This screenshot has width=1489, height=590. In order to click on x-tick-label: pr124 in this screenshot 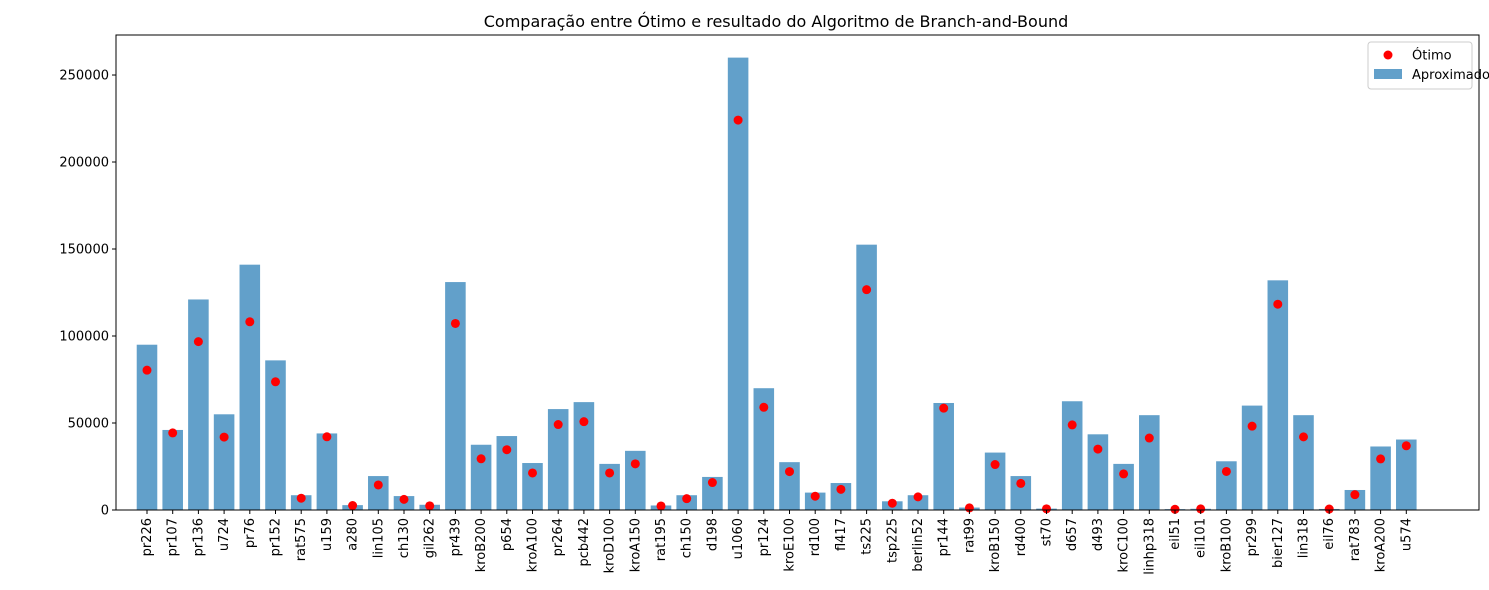, I will do `click(764, 537)`.